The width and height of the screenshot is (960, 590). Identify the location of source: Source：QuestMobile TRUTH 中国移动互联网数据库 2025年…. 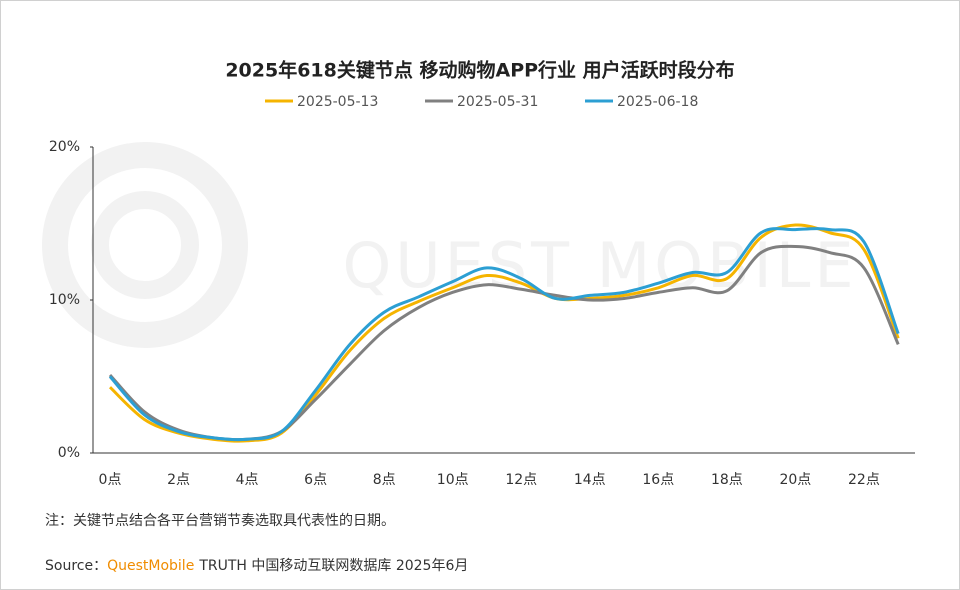
(256, 566).